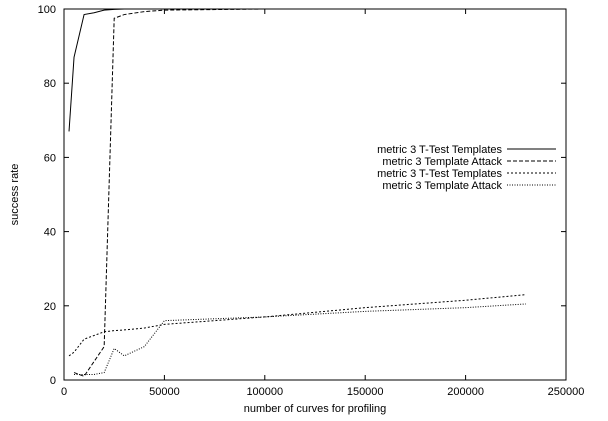 The width and height of the screenshot is (608, 421). What do you see at coordinates (50, 158) in the screenshot?
I see `y-tick-label: 60` at bounding box center [50, 158].